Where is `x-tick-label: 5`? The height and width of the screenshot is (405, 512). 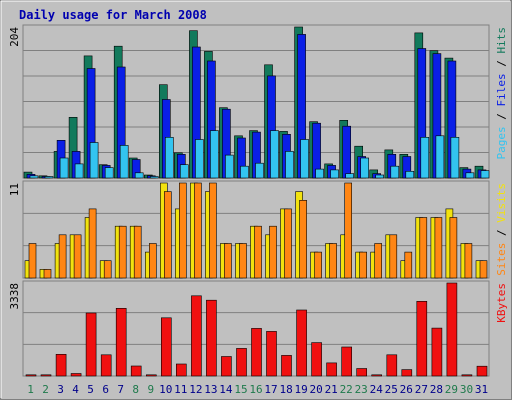
x-tick-label: 5 is located at coordinates (90, 389).